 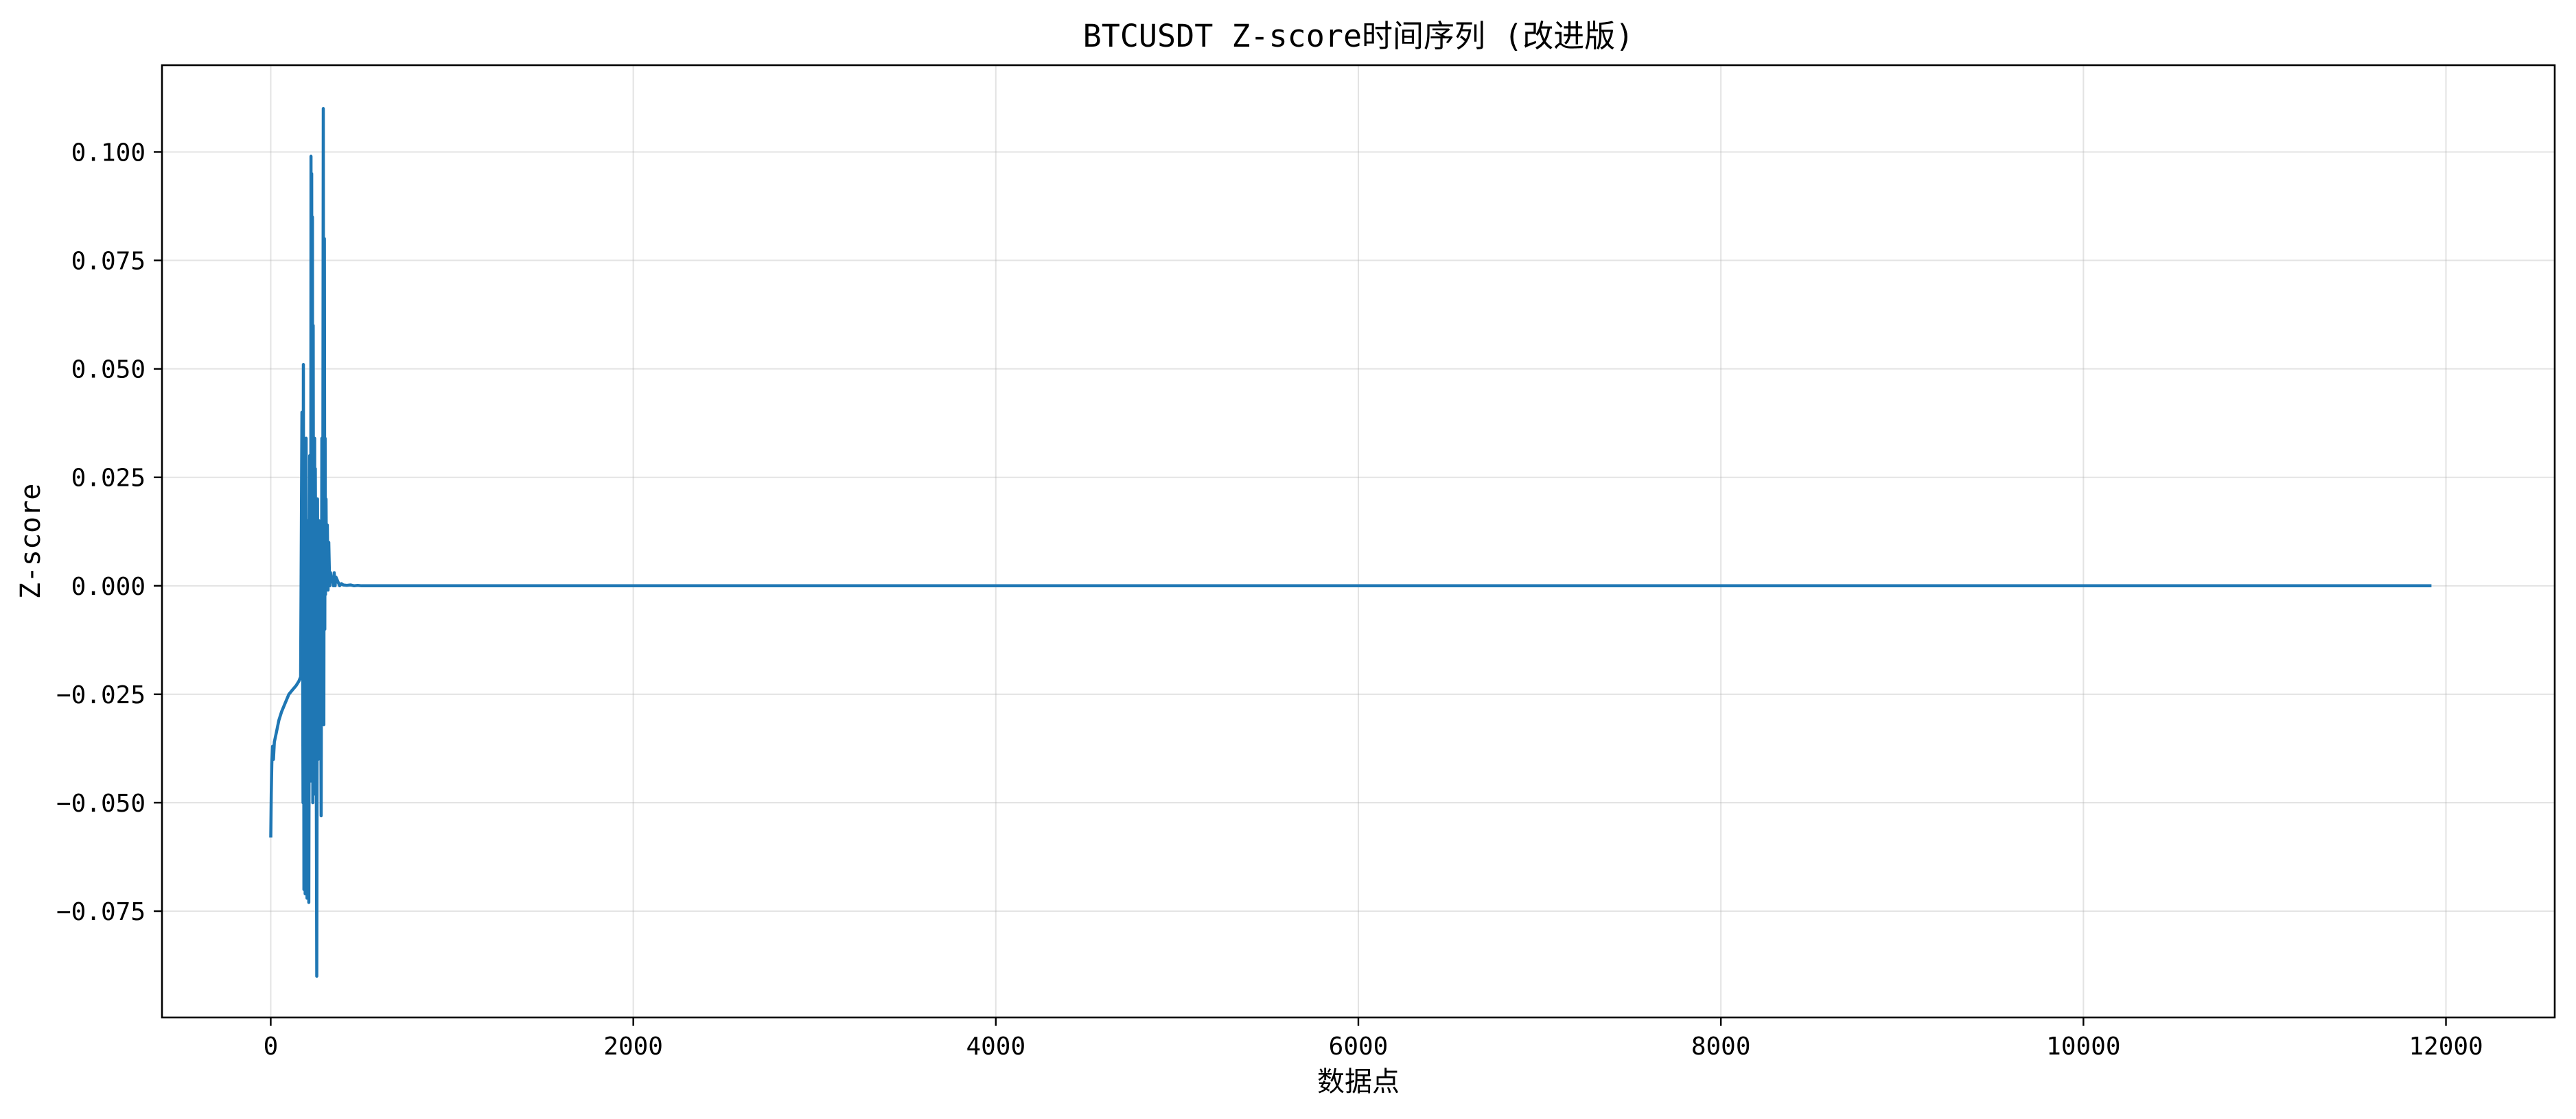 What do you see at coordinates (101, 695) in the screenshot?
I see `y-tick-label: −0.025` at bounding box center [101, 695].